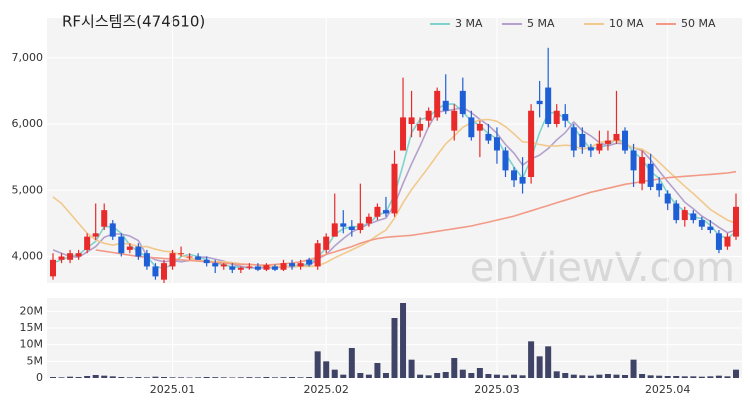 This screenshot has height=400, width=750. What do you see at coordinates (326, 389) in the screenshot?
I see `x-tick-label: 2025.02` at bounding box center [326, 389].